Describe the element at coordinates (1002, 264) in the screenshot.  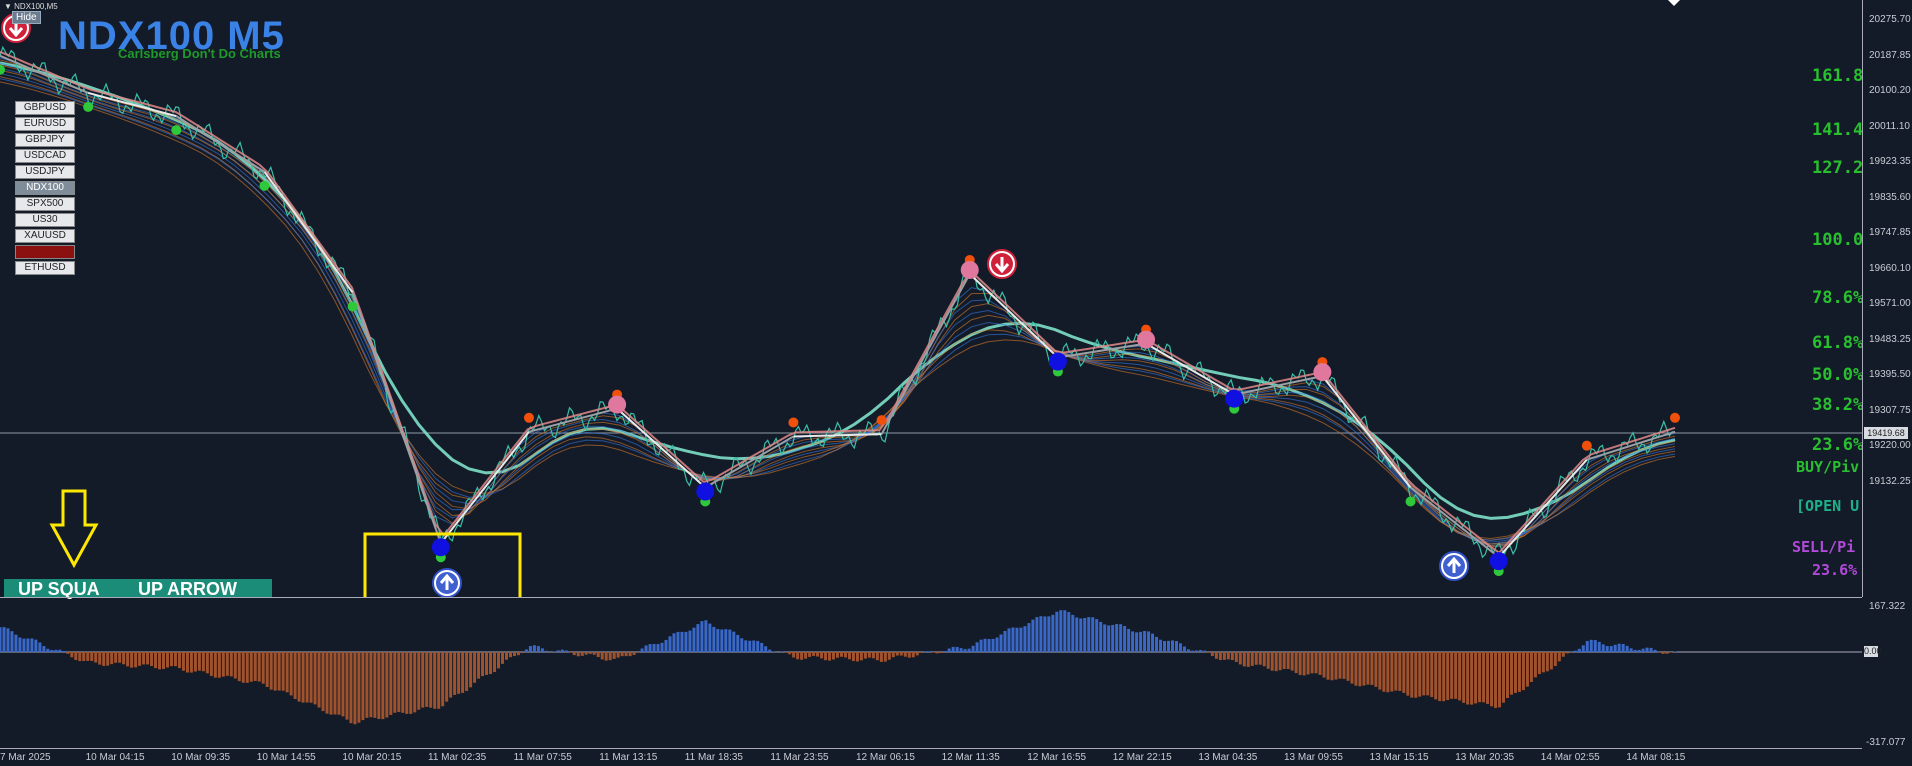
I see `down-arrow-signal-icon` at that location.